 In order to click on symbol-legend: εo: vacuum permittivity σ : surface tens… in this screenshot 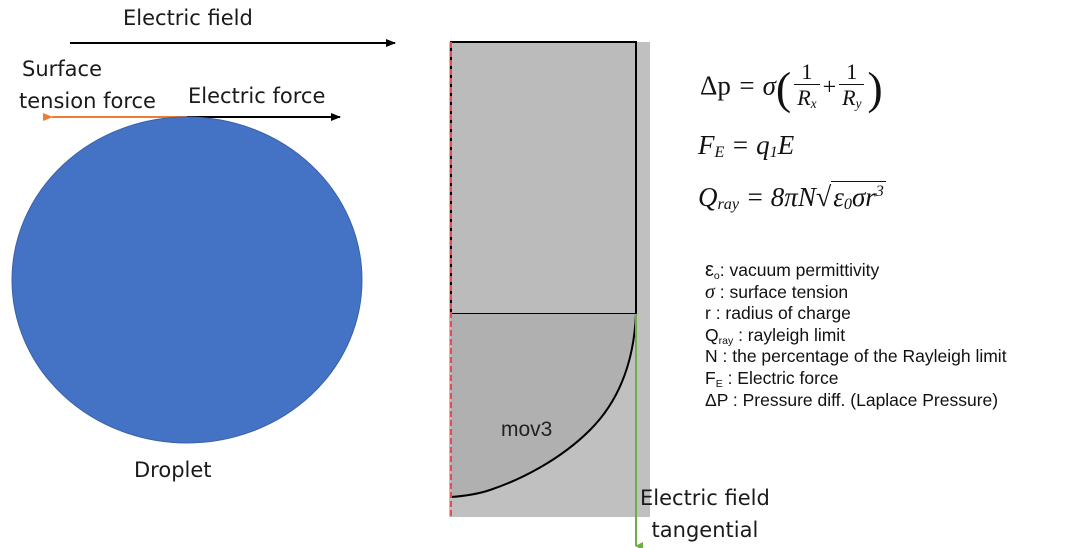, I will do `click(856, 335)`.